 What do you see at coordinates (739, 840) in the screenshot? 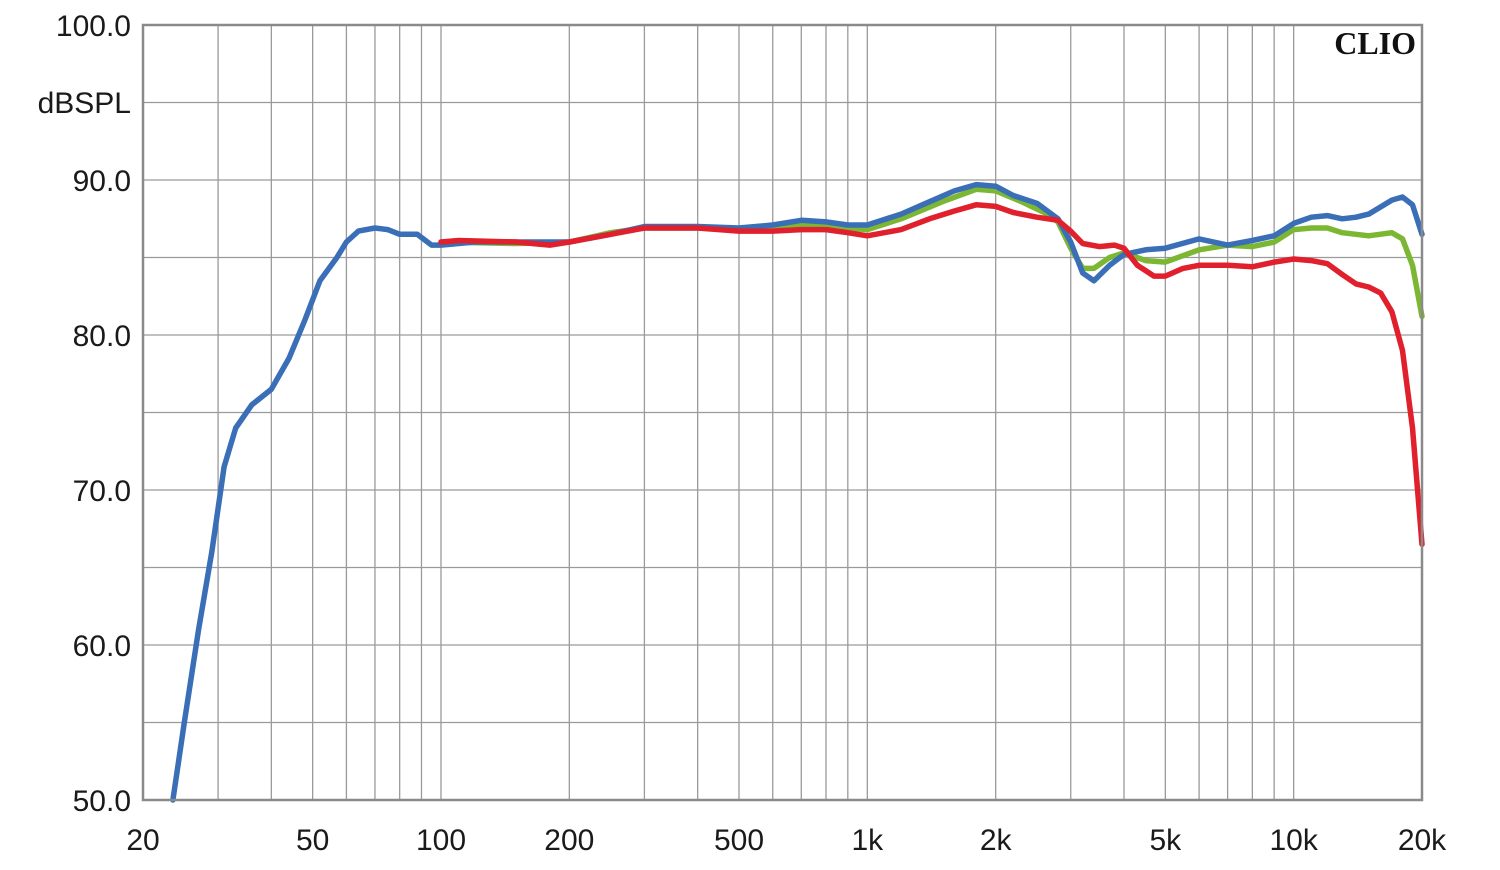
I see `x-tick-label: 500` at bounding box center [739, 840].